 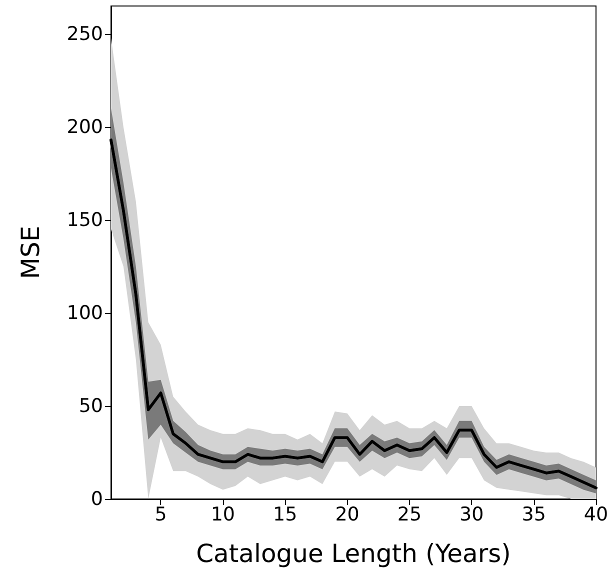 What do you see at coordinates (409, 515) in the screenshot?
I see `x-tick-label: 25` at bounding box center [409, 515].